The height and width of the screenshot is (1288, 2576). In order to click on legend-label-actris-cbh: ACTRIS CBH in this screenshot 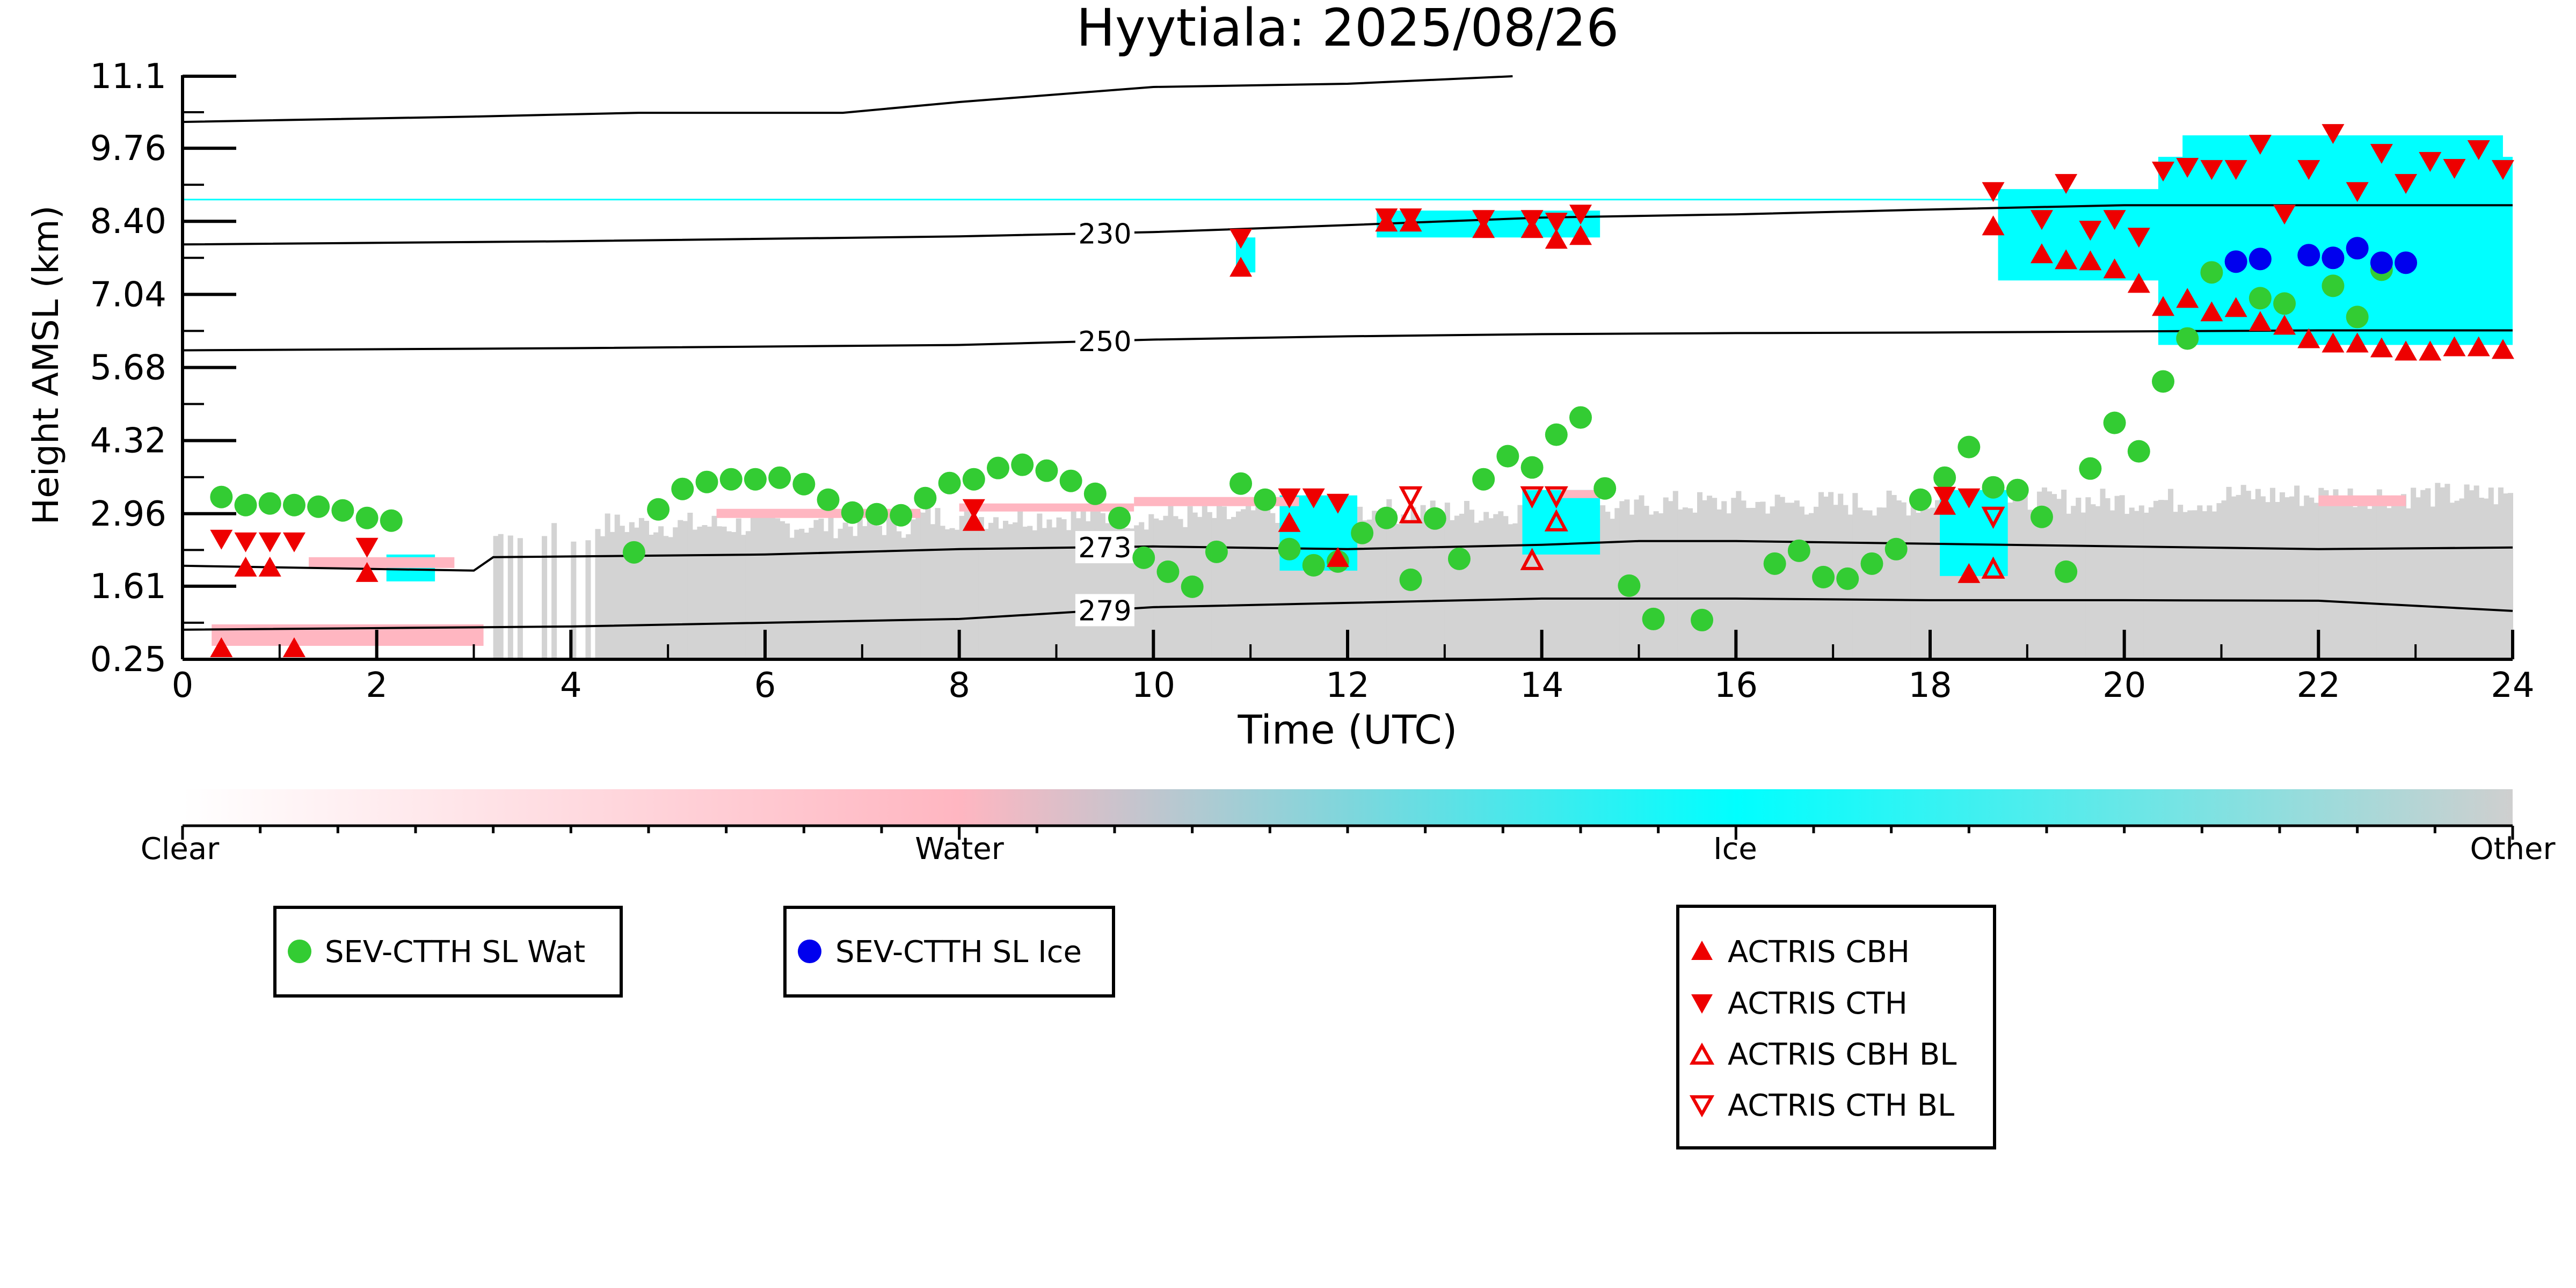, I will do `click(1819, 952)`.